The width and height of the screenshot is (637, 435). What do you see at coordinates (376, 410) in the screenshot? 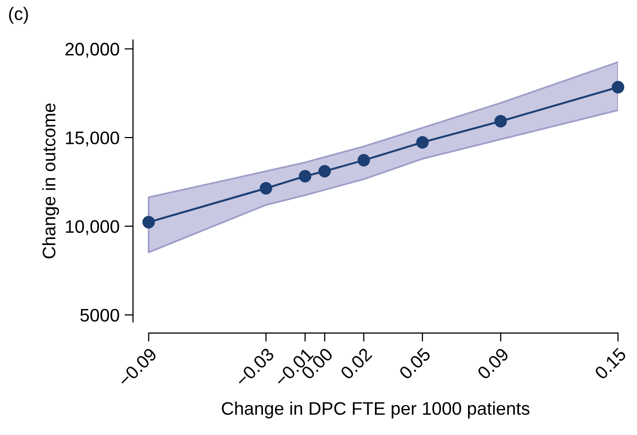
I see `x-axis-title: Change in DPC FTE per 1000 patients` at bounding box center [376, 410].